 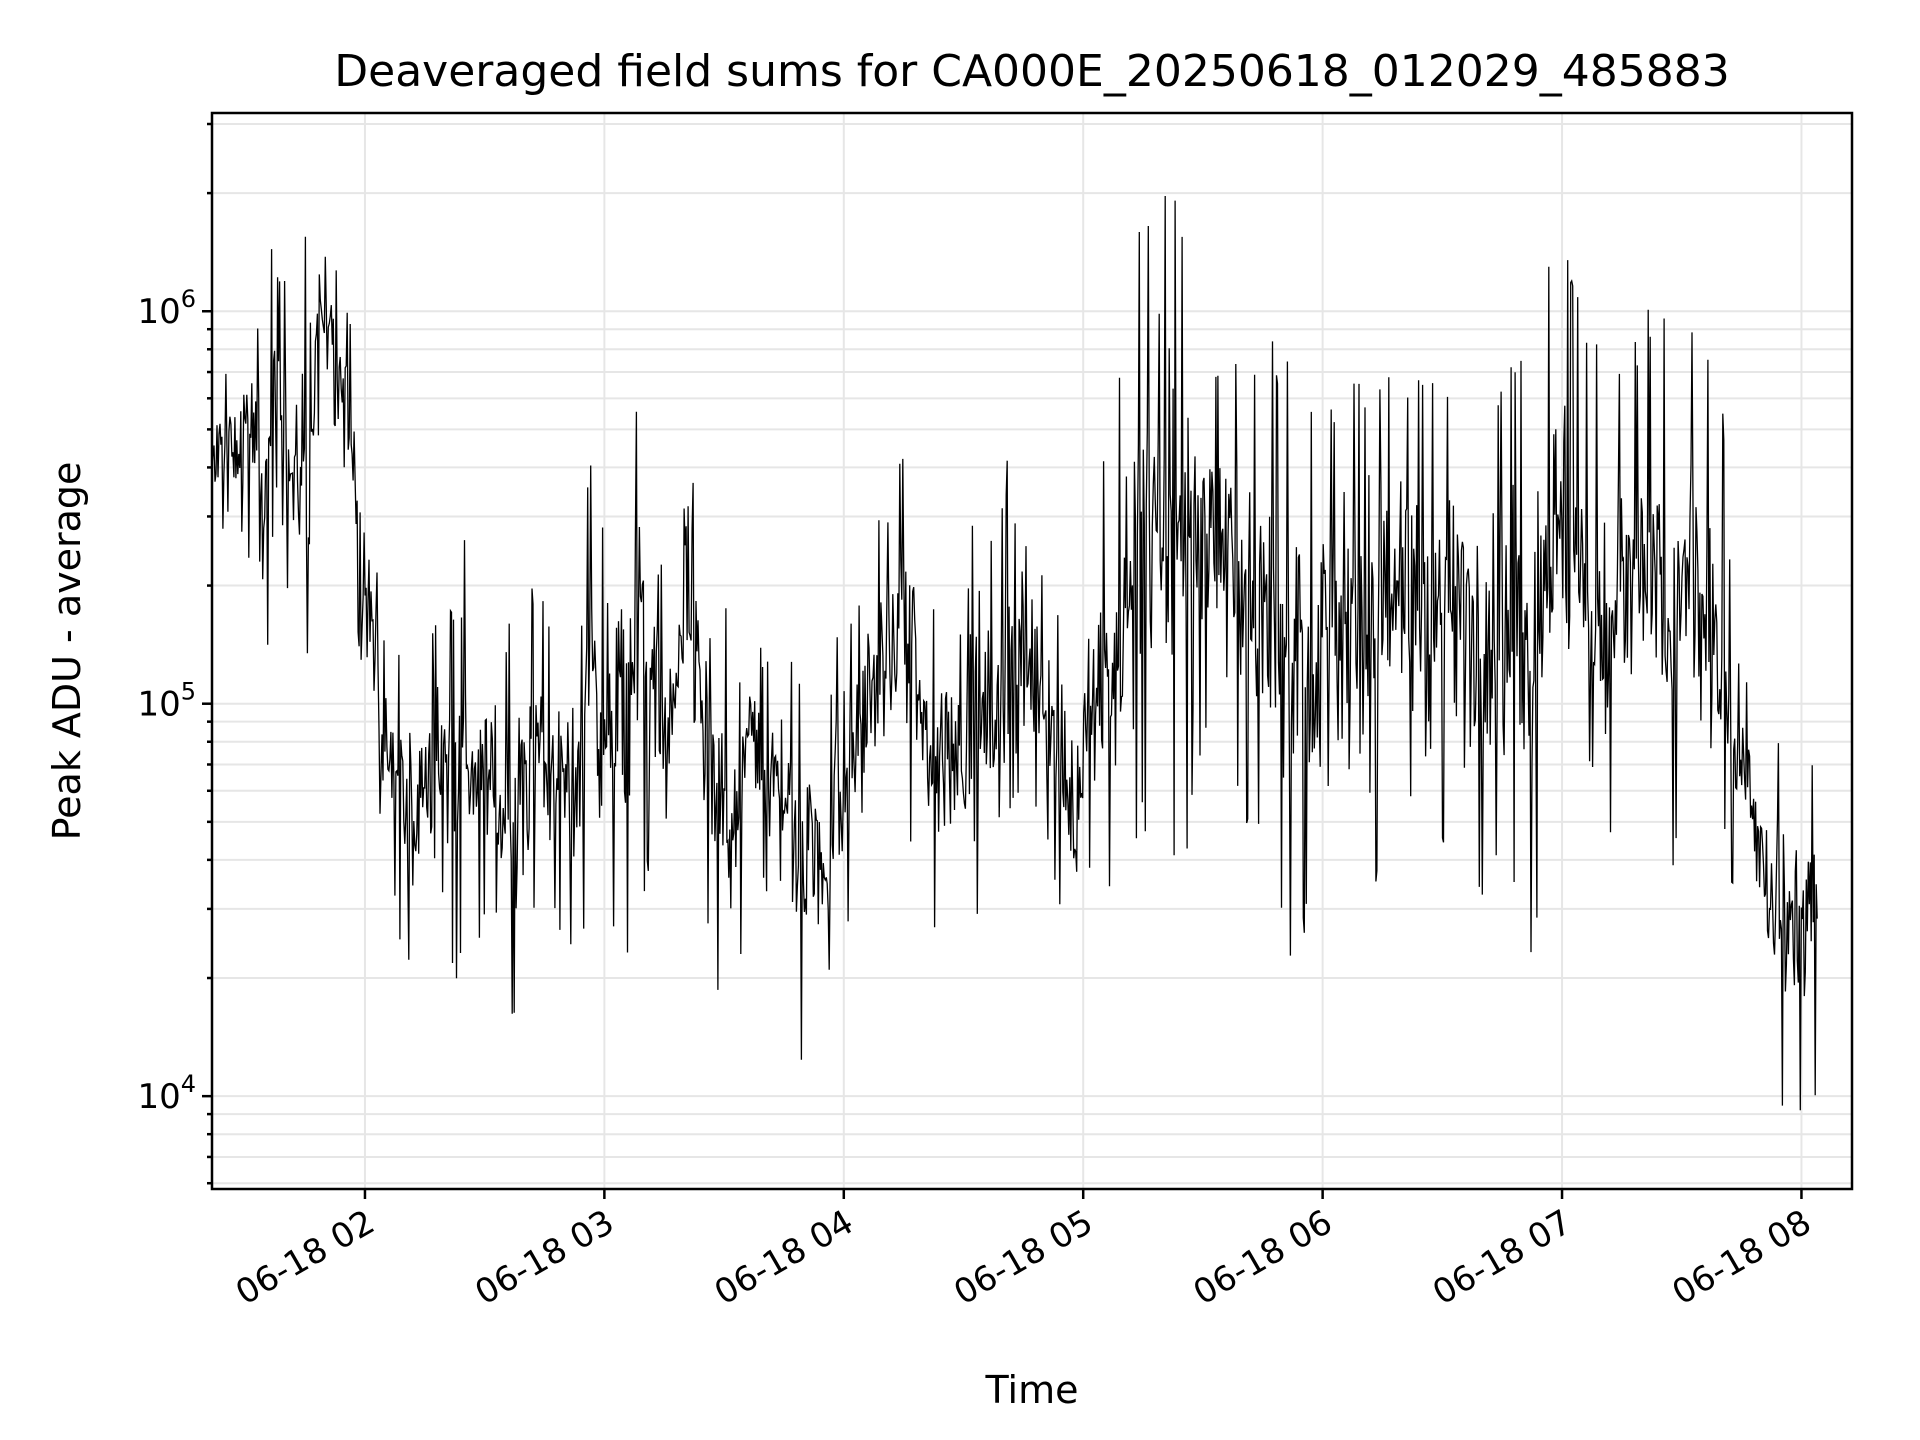 What do you see at coordinates (166, 701) in the screenshot?
I see `y-tick-label: 10⁵` at bounding box center [166, 701].